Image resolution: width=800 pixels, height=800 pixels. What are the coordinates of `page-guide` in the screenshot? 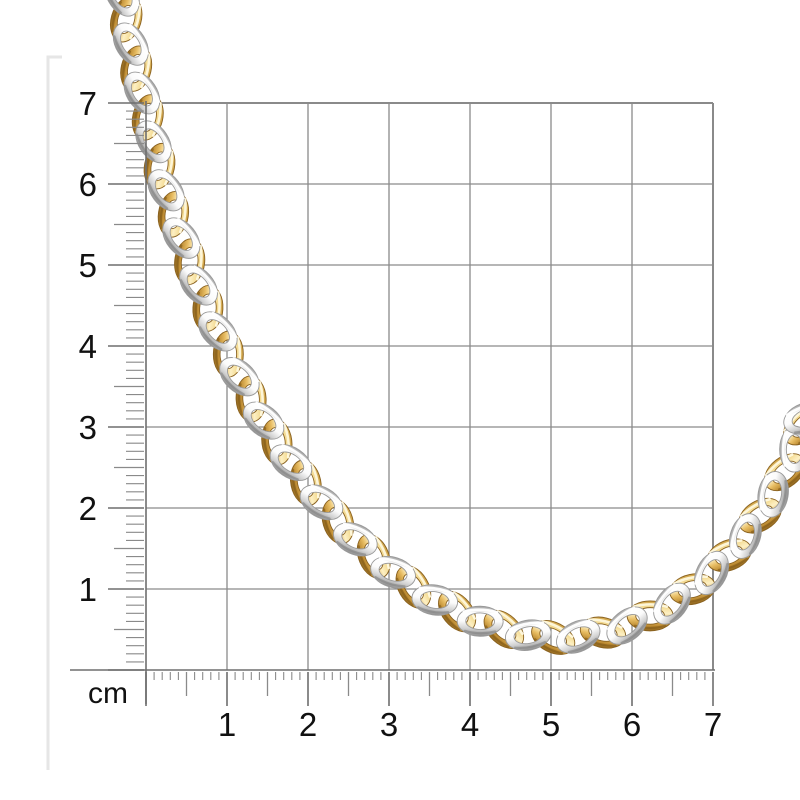 It's located at (54, 412).